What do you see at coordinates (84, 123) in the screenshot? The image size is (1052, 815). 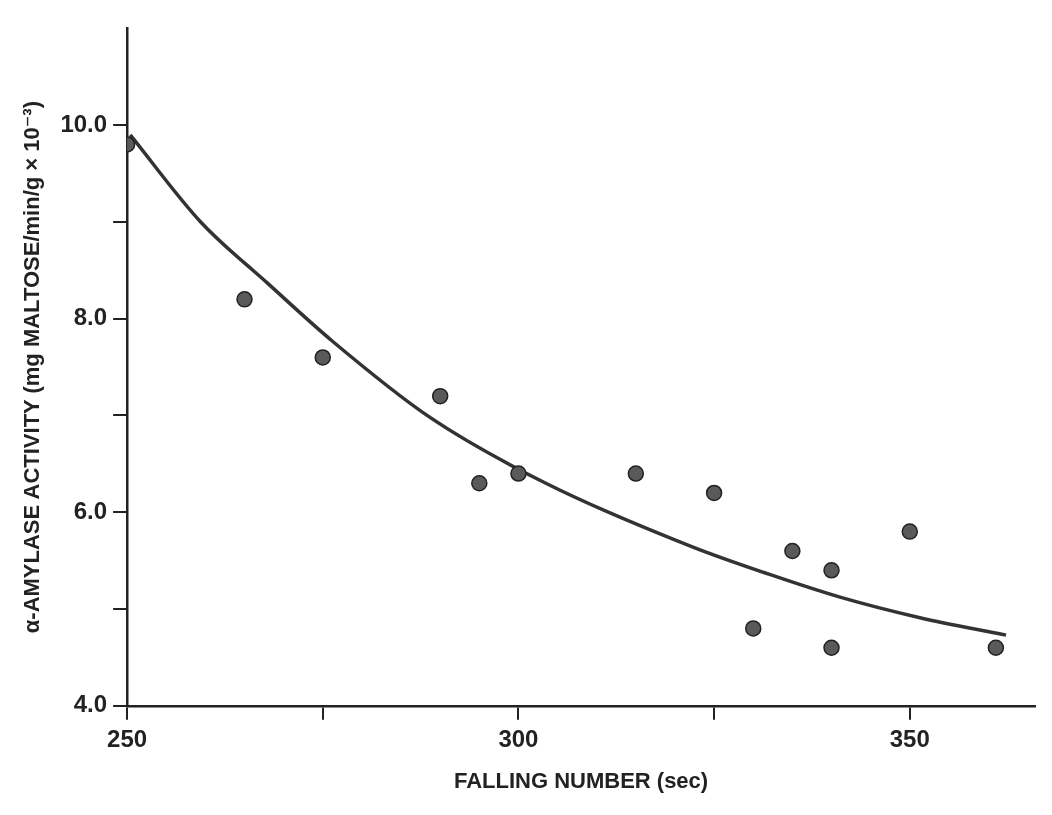 I see `y-tick-label: 10.0` at bounding box center [84, 123].